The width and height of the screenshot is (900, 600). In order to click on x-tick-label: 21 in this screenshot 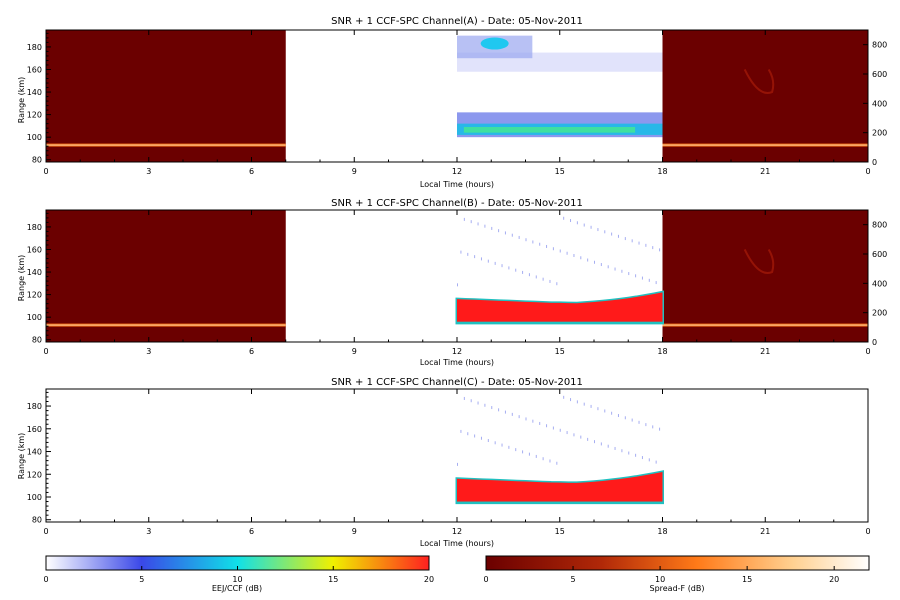, I will do `click(765, 351)`.